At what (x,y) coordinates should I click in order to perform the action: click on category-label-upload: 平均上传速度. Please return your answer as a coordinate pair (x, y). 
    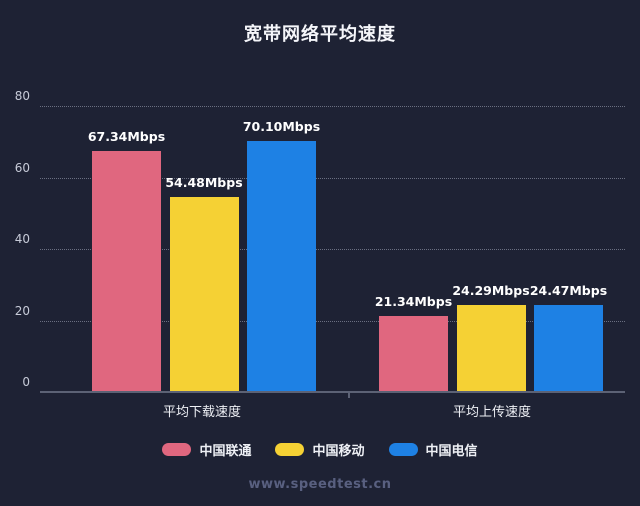
    Looking at the image, I should click on (492, 412).